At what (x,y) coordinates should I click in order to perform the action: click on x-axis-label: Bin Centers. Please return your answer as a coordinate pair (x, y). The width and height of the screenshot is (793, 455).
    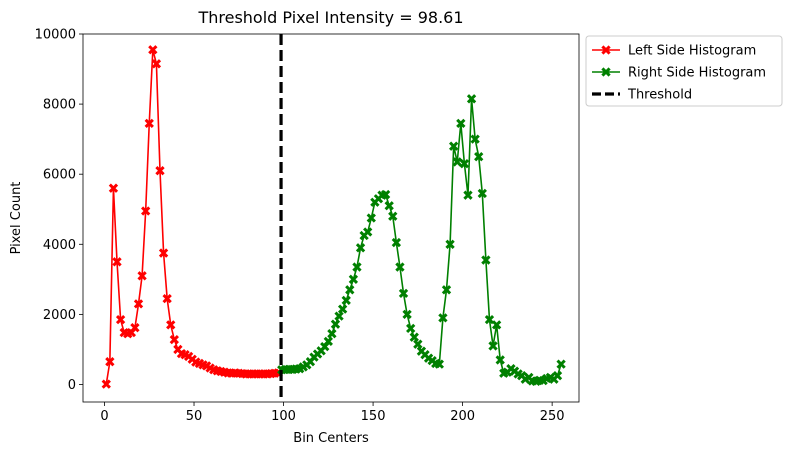
    Looking at the image, I should click on (331, 438).